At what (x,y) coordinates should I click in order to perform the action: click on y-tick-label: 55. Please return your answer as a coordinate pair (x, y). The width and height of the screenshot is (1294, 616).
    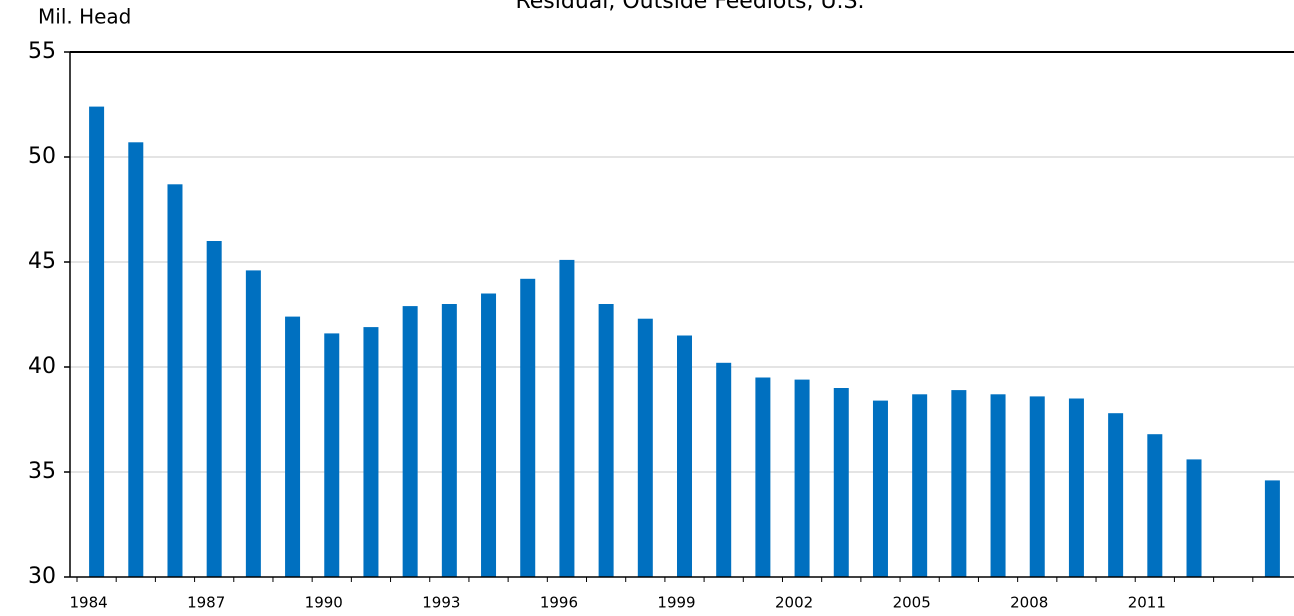
    Looking at the image, I should click on (42, 51).